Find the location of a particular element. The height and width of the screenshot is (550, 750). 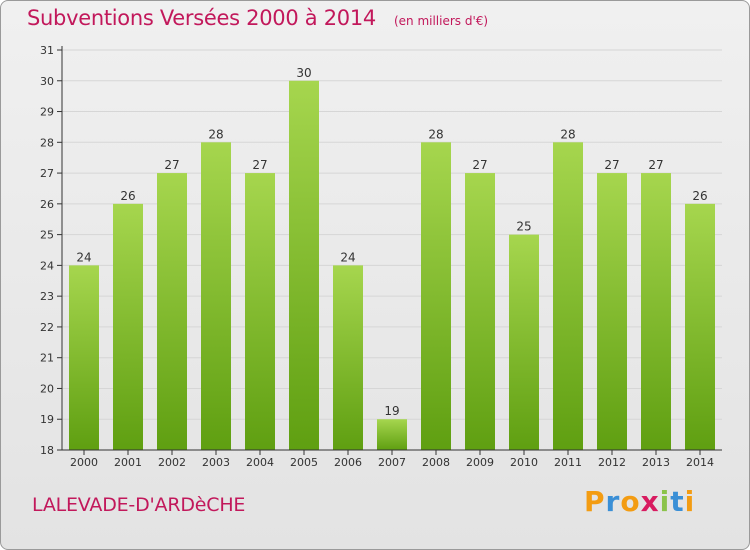

data-label: 25 is located at coordinates (523, 227).